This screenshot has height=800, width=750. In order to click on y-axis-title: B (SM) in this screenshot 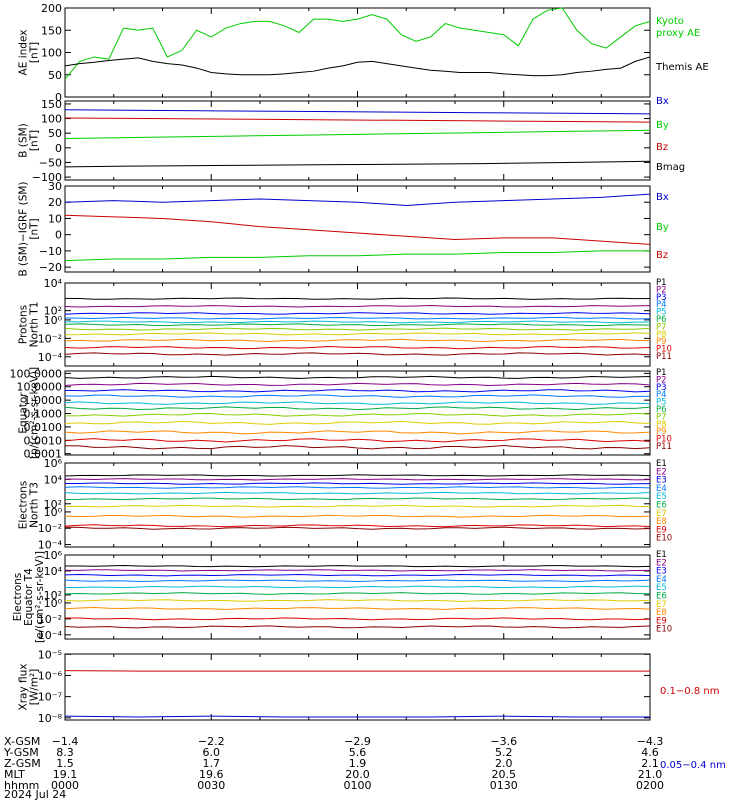, I will do `click(24, 140)`.